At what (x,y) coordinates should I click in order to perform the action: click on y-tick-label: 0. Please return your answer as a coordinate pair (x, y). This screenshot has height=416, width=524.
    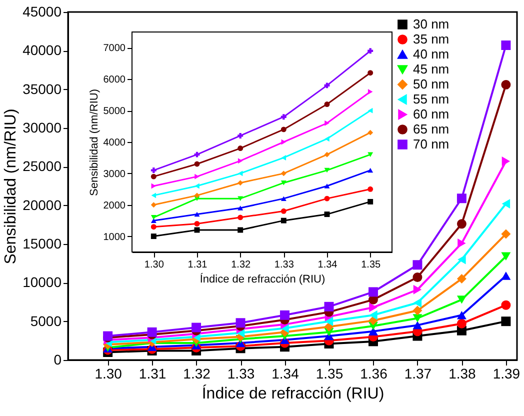
    Looking at the image, I should click on (58, 360).